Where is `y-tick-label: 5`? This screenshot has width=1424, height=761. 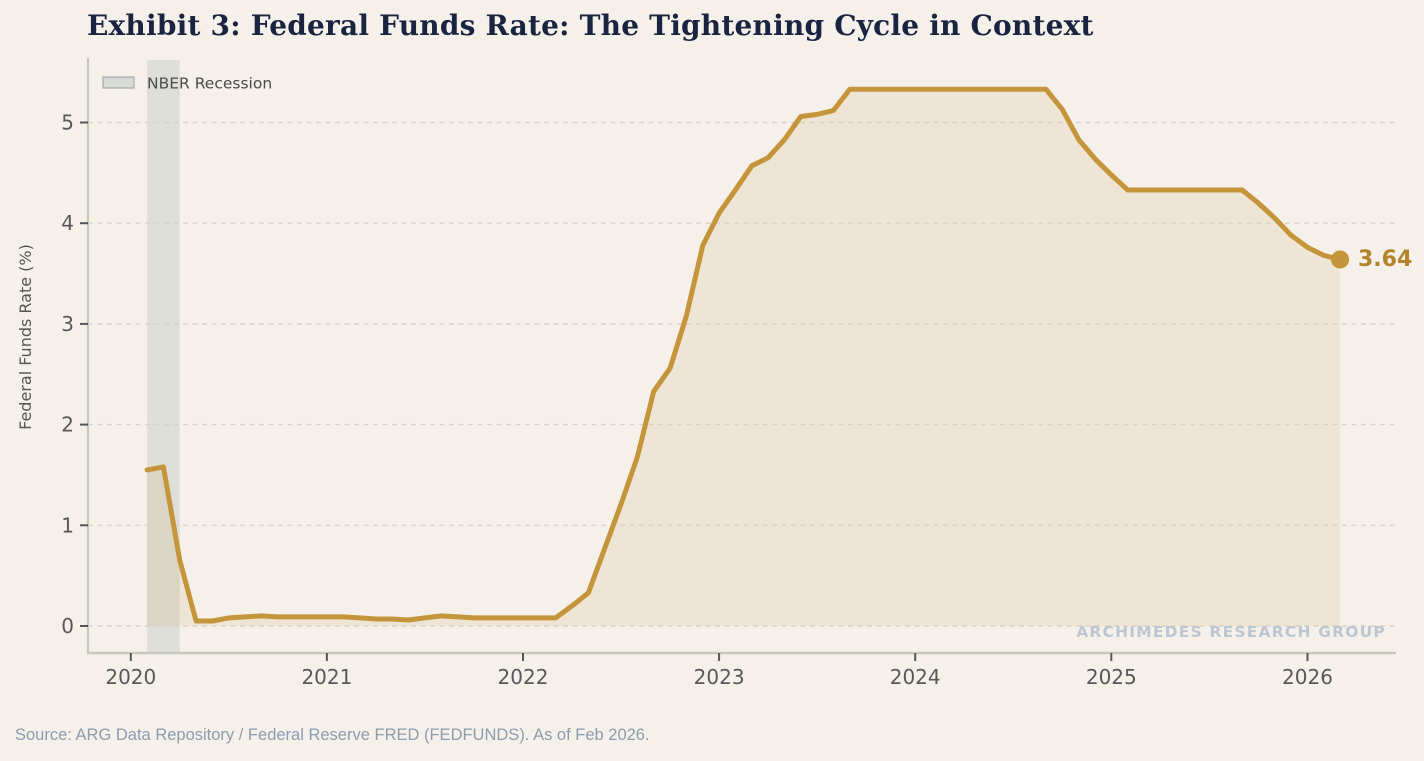
y-tick-label: 5 is located at coordinates (67, 123).